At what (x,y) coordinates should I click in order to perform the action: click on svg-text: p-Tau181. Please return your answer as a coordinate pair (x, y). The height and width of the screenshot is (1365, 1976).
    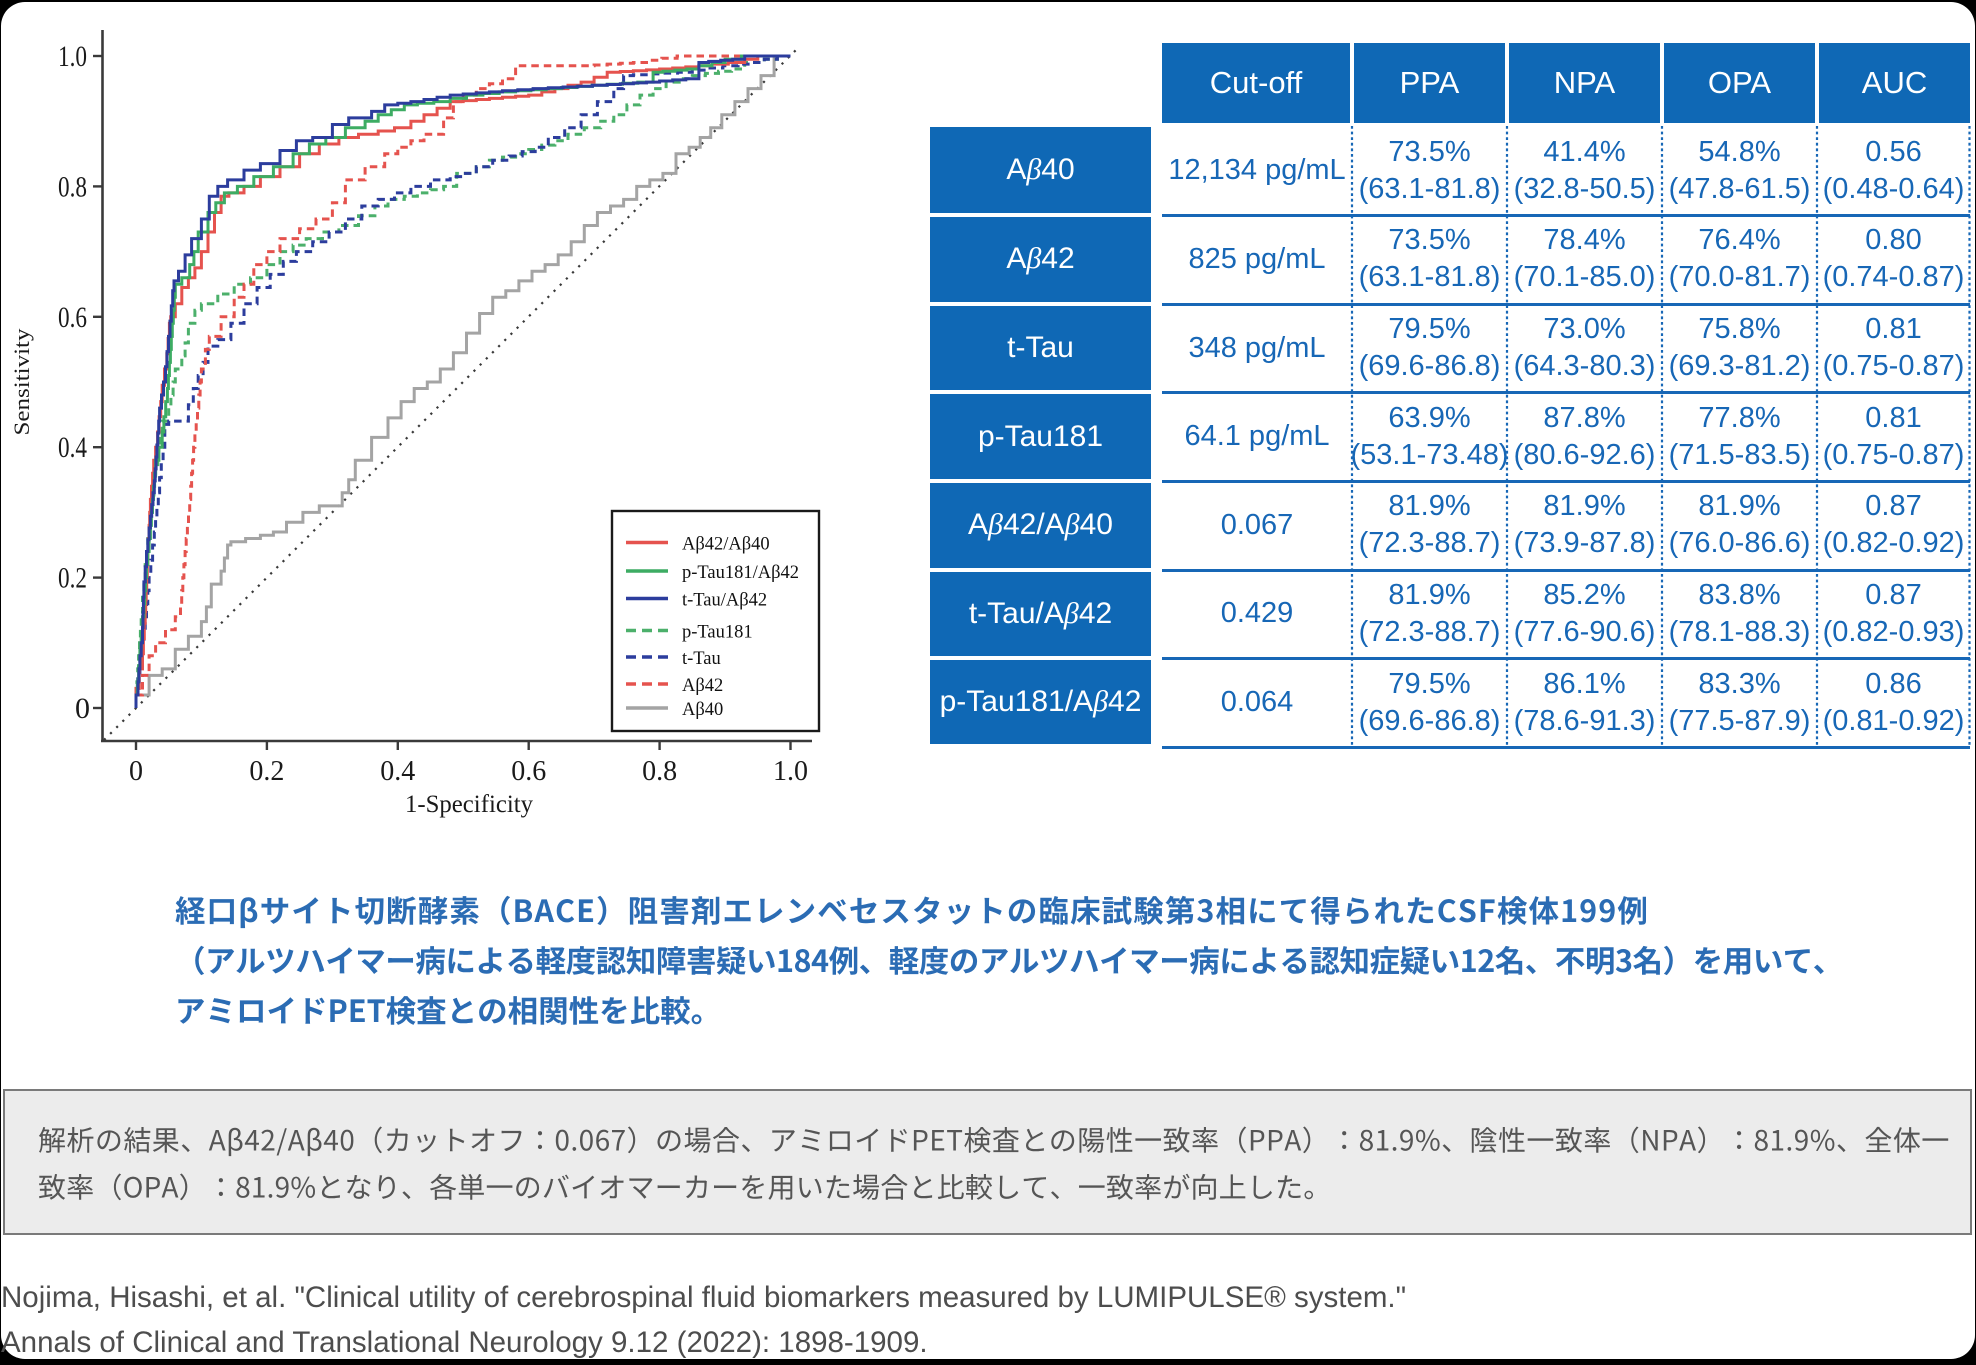
    Looking at the image, I should click on (717, 633).